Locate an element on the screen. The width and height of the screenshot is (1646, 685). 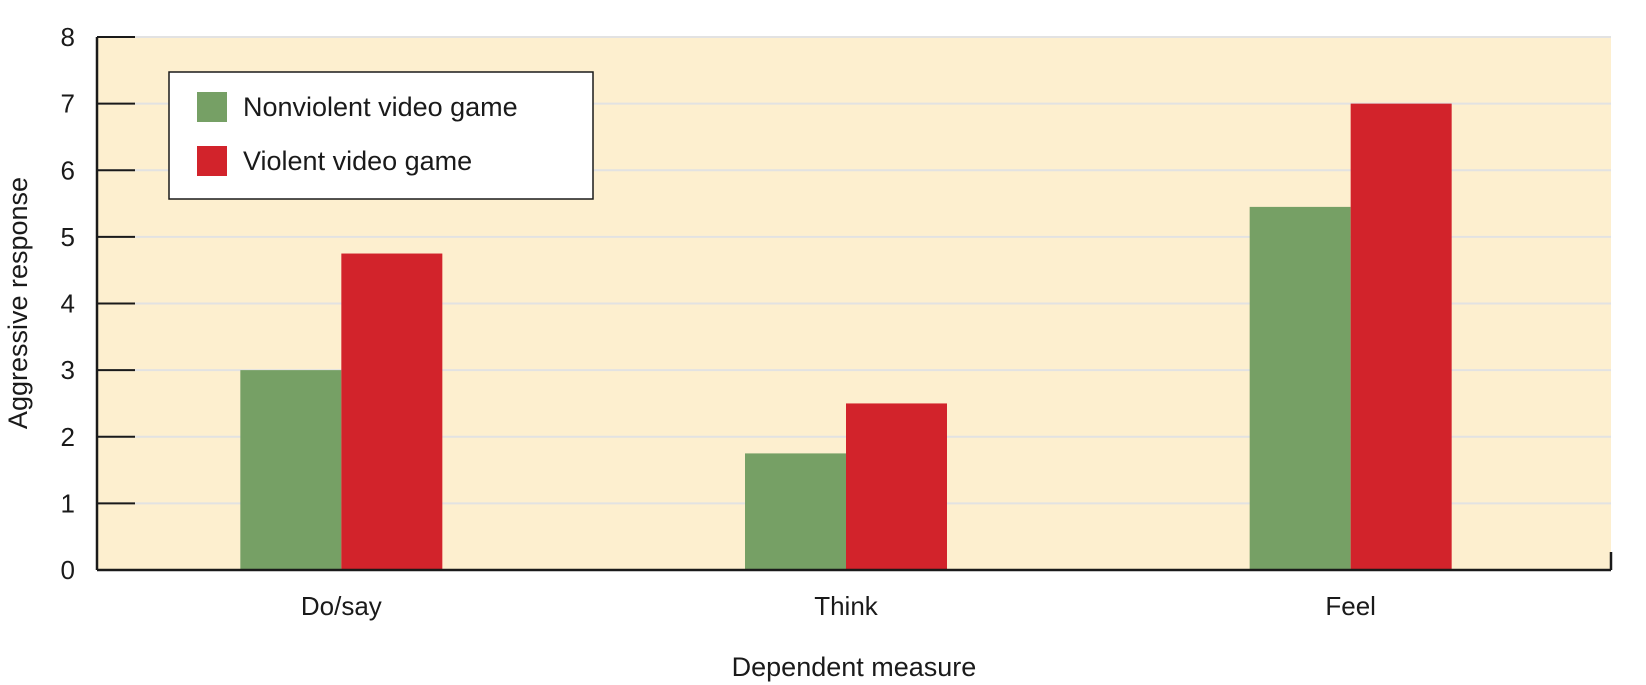
x-axis-title: Dependent measure is located at coordinates (854, 667).